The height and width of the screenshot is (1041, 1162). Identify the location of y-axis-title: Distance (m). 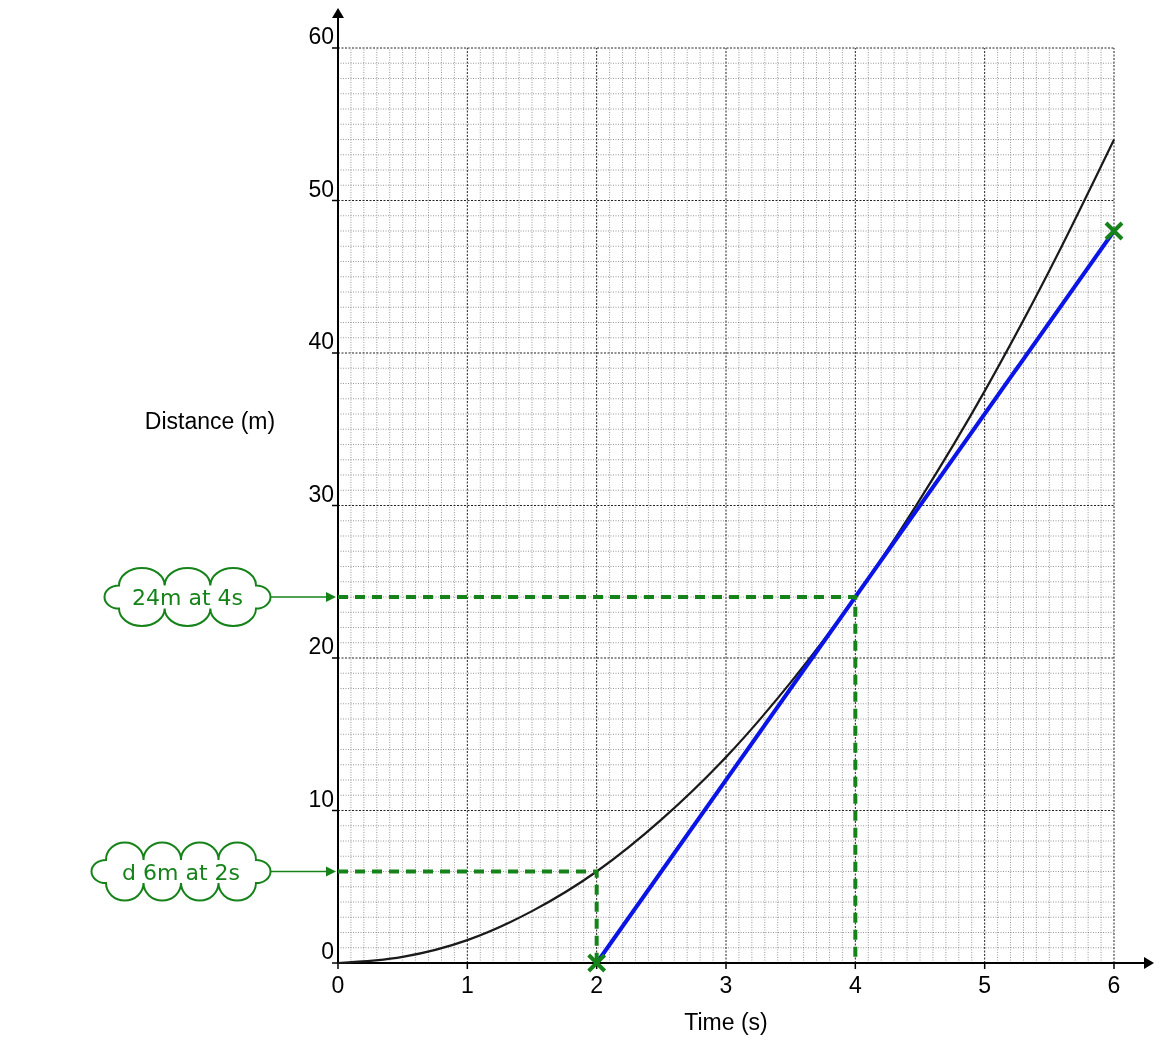
(210, 421).